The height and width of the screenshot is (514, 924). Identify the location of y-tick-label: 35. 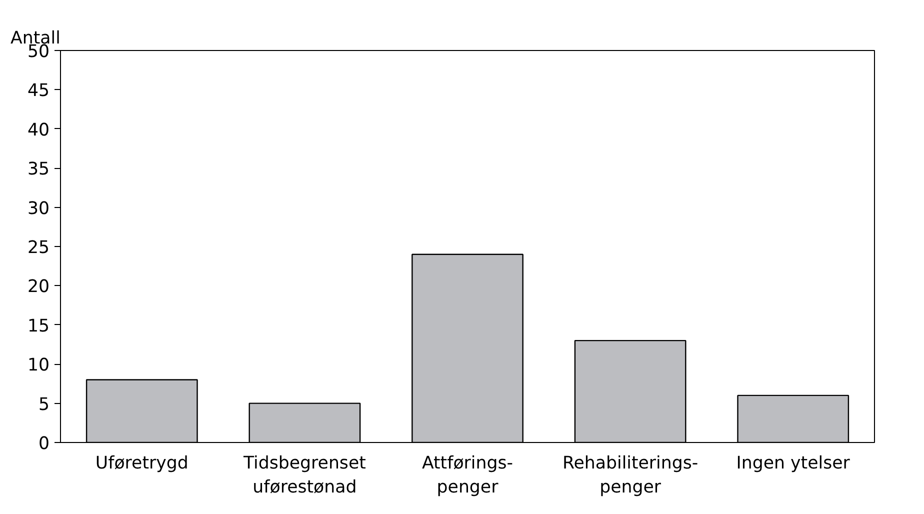
(38, 170).